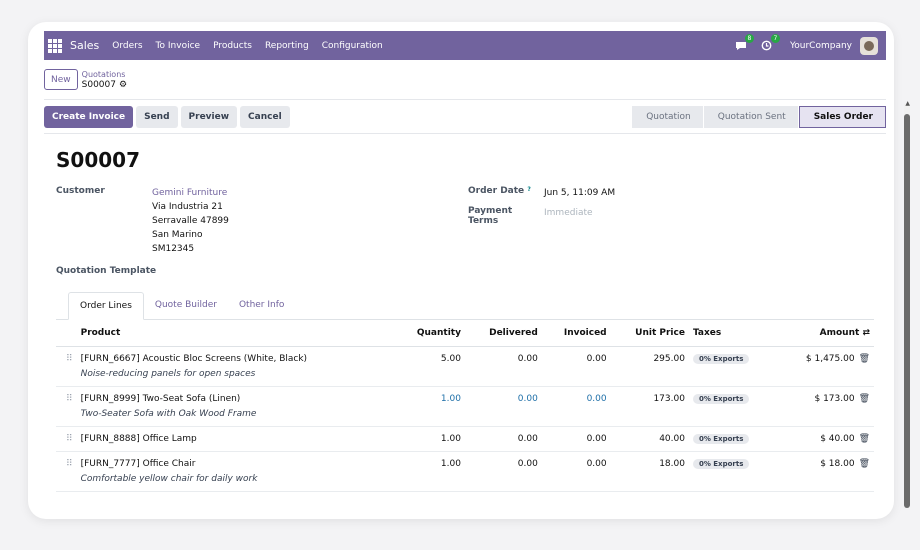 The image size is (920, 550). Describe the element at coordinates (173, 249) in the screenshot. I see `address-line-4: SM12345` at that location.